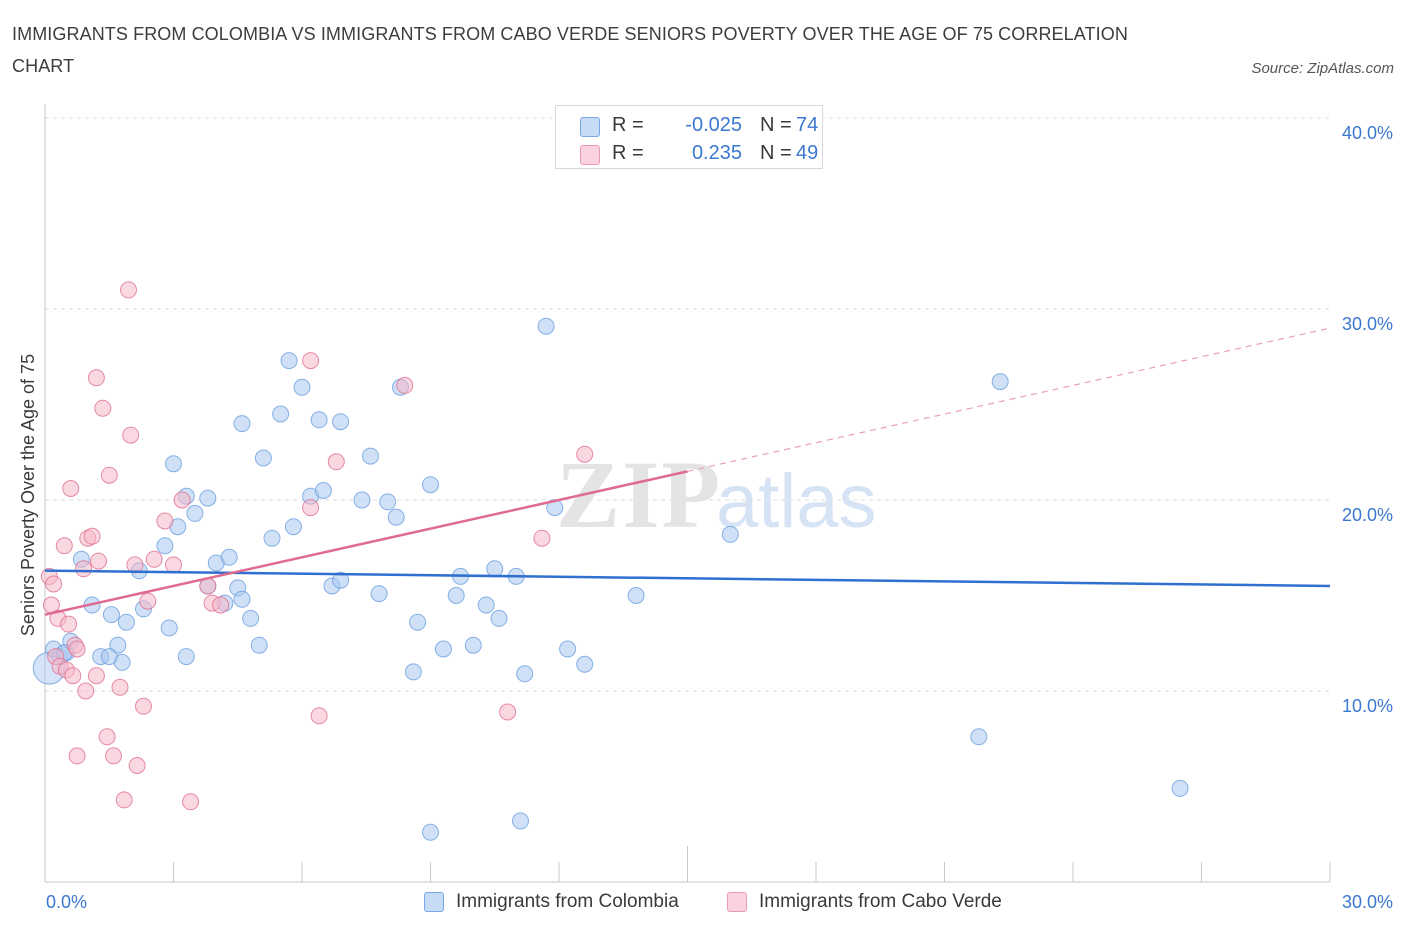  I want to click on trend-line-cabo-verde-extension, so click(1009, 399).